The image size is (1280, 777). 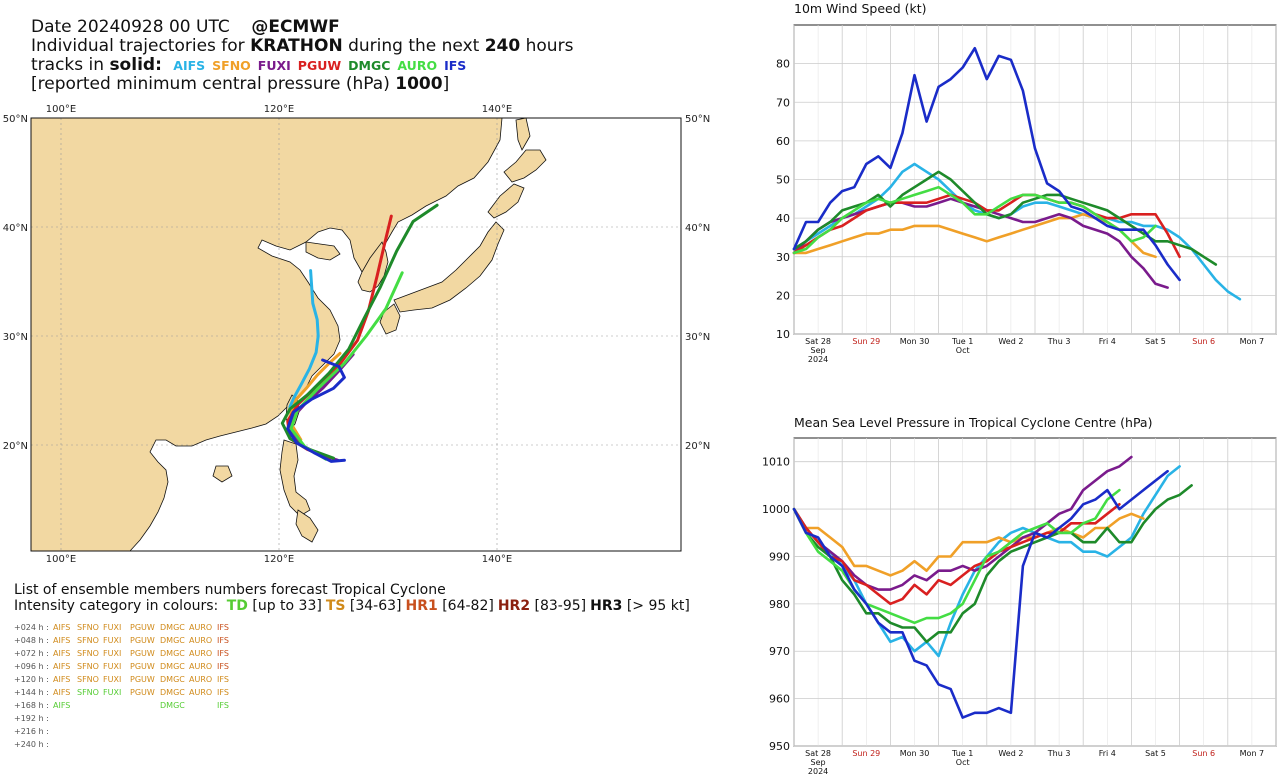 What do you see at coordinates (421, 606) in the screenshot?
I see `category-code: HR1` at bounding box center [421, 606].